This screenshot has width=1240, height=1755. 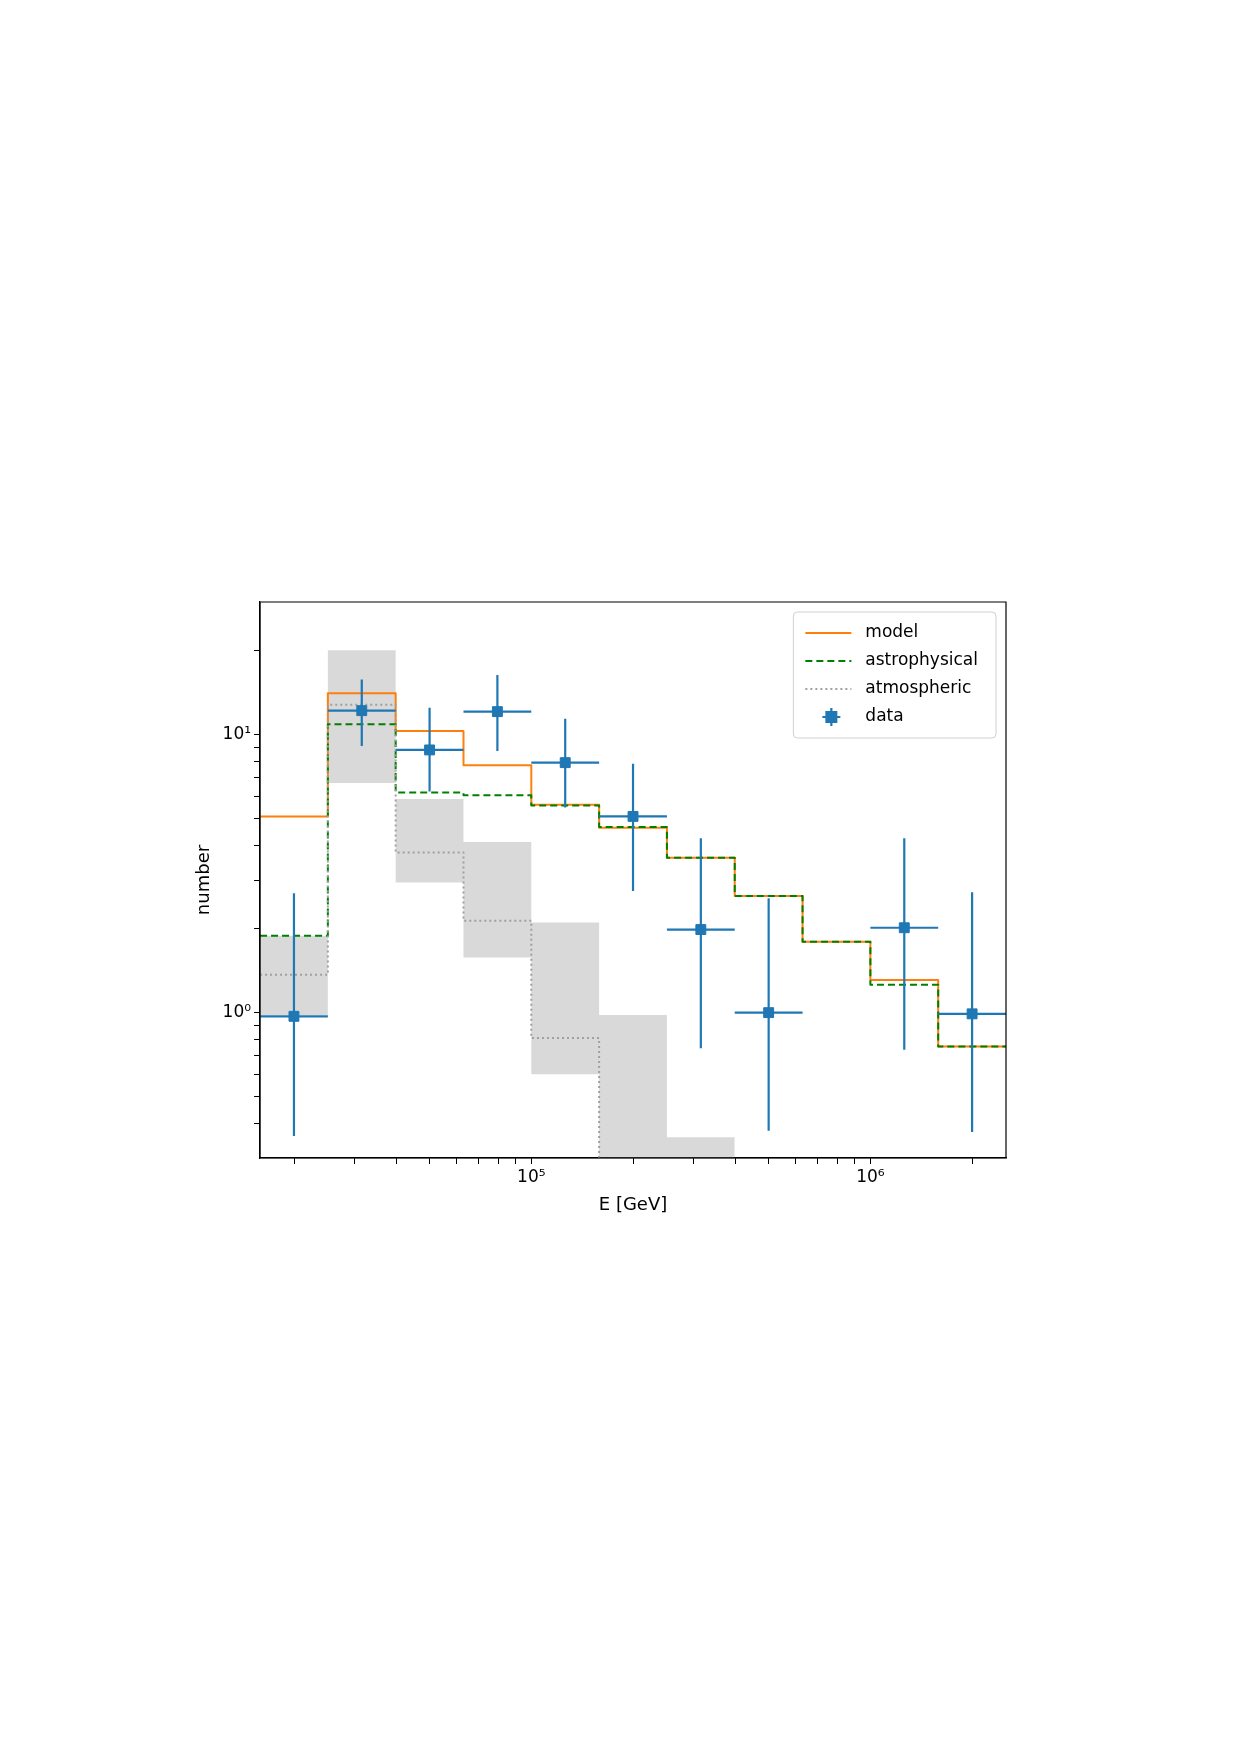 I want to click on y-axis-title: number, so click(x=203, y=880).